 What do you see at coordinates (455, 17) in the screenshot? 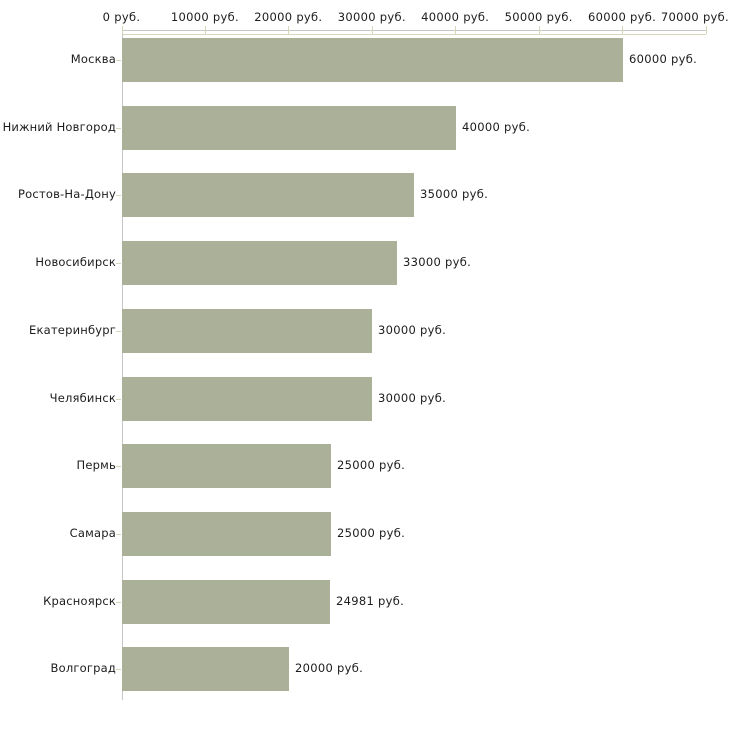
I see `x-tick-label: 40000 руб.` at bounding box center [455, 17].